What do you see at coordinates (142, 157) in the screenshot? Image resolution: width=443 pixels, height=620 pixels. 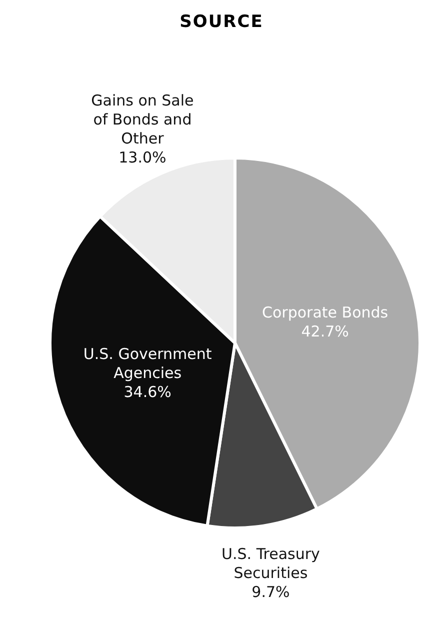 I see `data-label: 13.0%` at bounding box center [142, 157].